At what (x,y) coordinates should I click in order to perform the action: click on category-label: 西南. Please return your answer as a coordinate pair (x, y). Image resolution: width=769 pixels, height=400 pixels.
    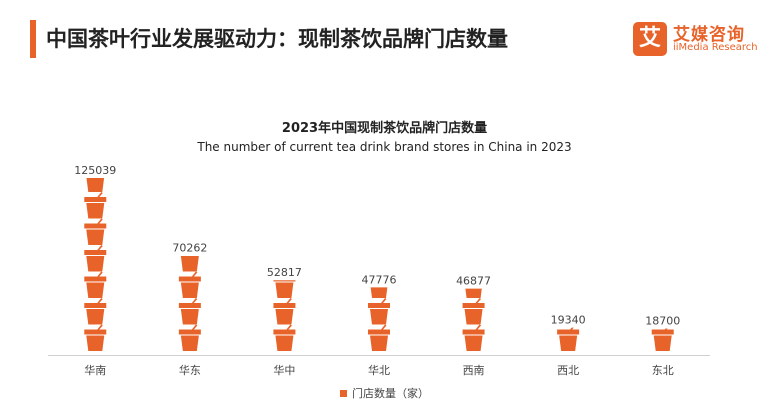
    Looking at the image, I should click on (474, 370).